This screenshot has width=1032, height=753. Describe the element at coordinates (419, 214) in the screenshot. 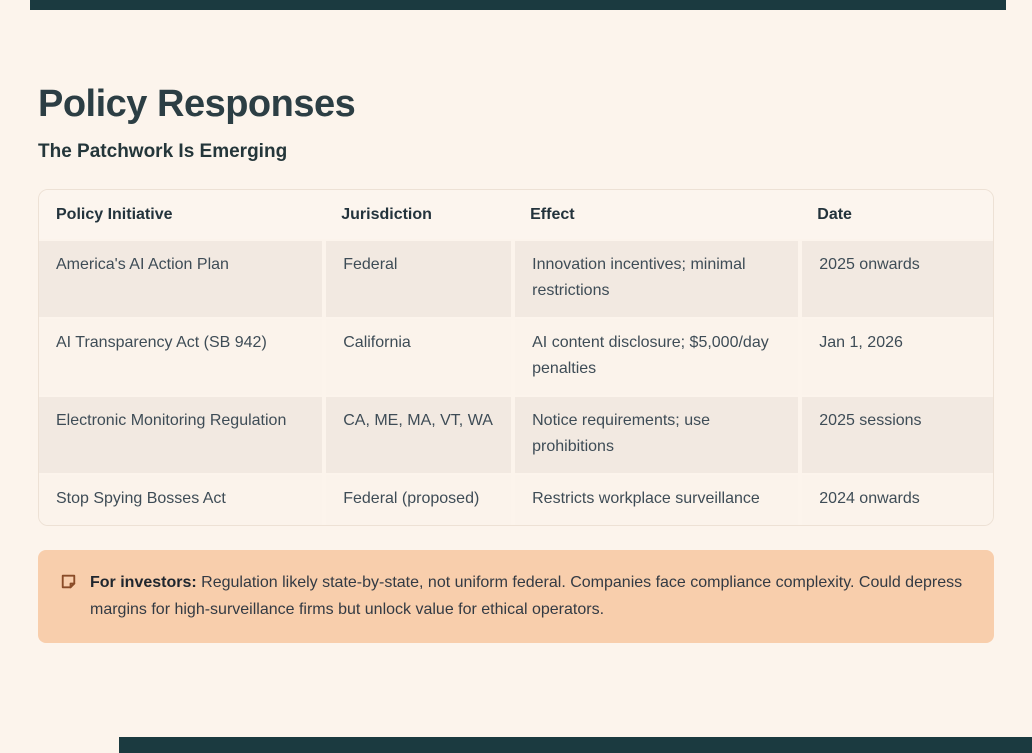

I see `column-header-jurisdiction: Jurisdiction` at that location.